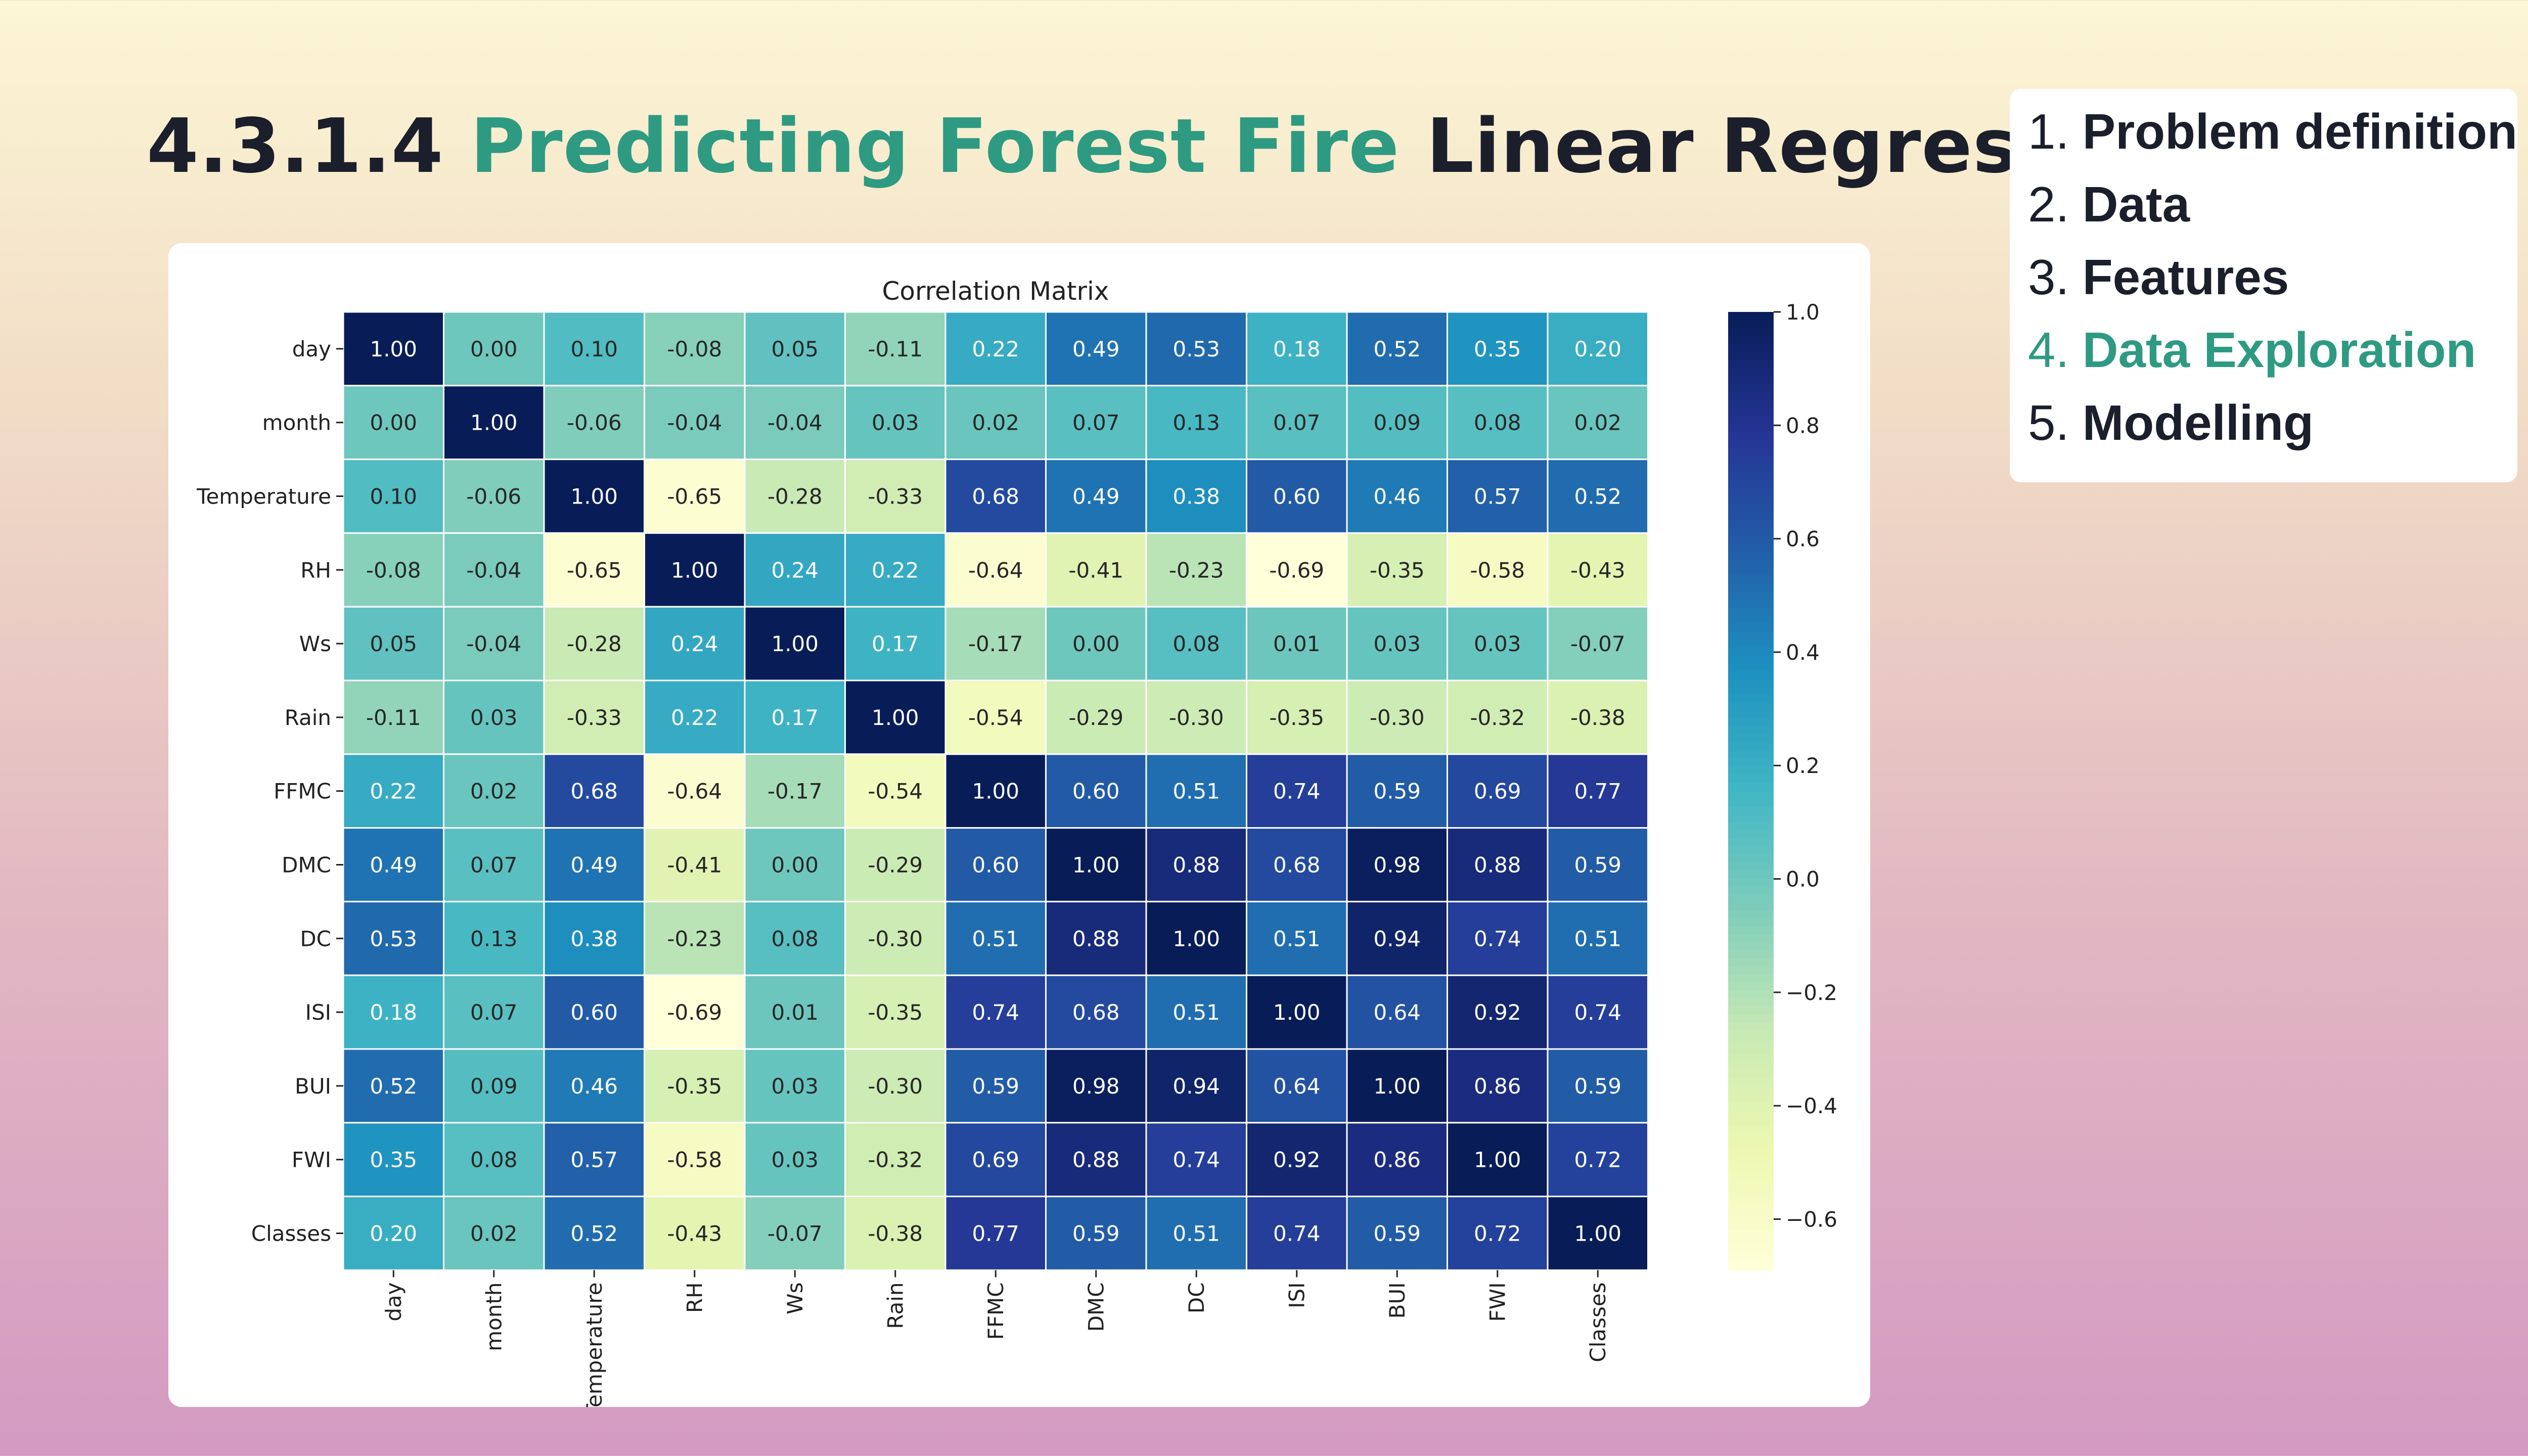 Image resolution: width=2528 pixels, height=1456 pixels. What do you see at coordinates (495, 1316) in the screenshot?
I see `x-tick-label: month` at bounding box center [495, 1316].